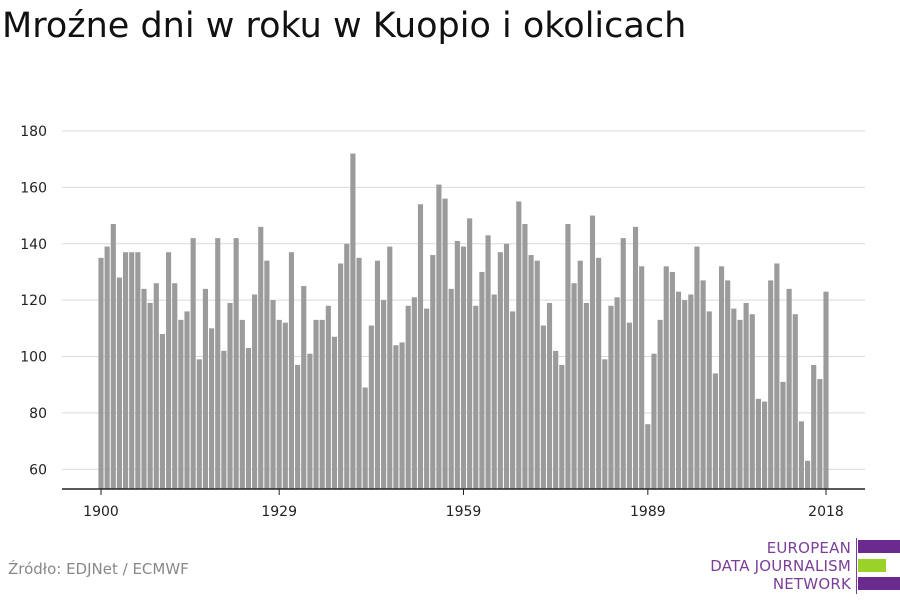  I want to click on bar-1999, so click(709, 400).